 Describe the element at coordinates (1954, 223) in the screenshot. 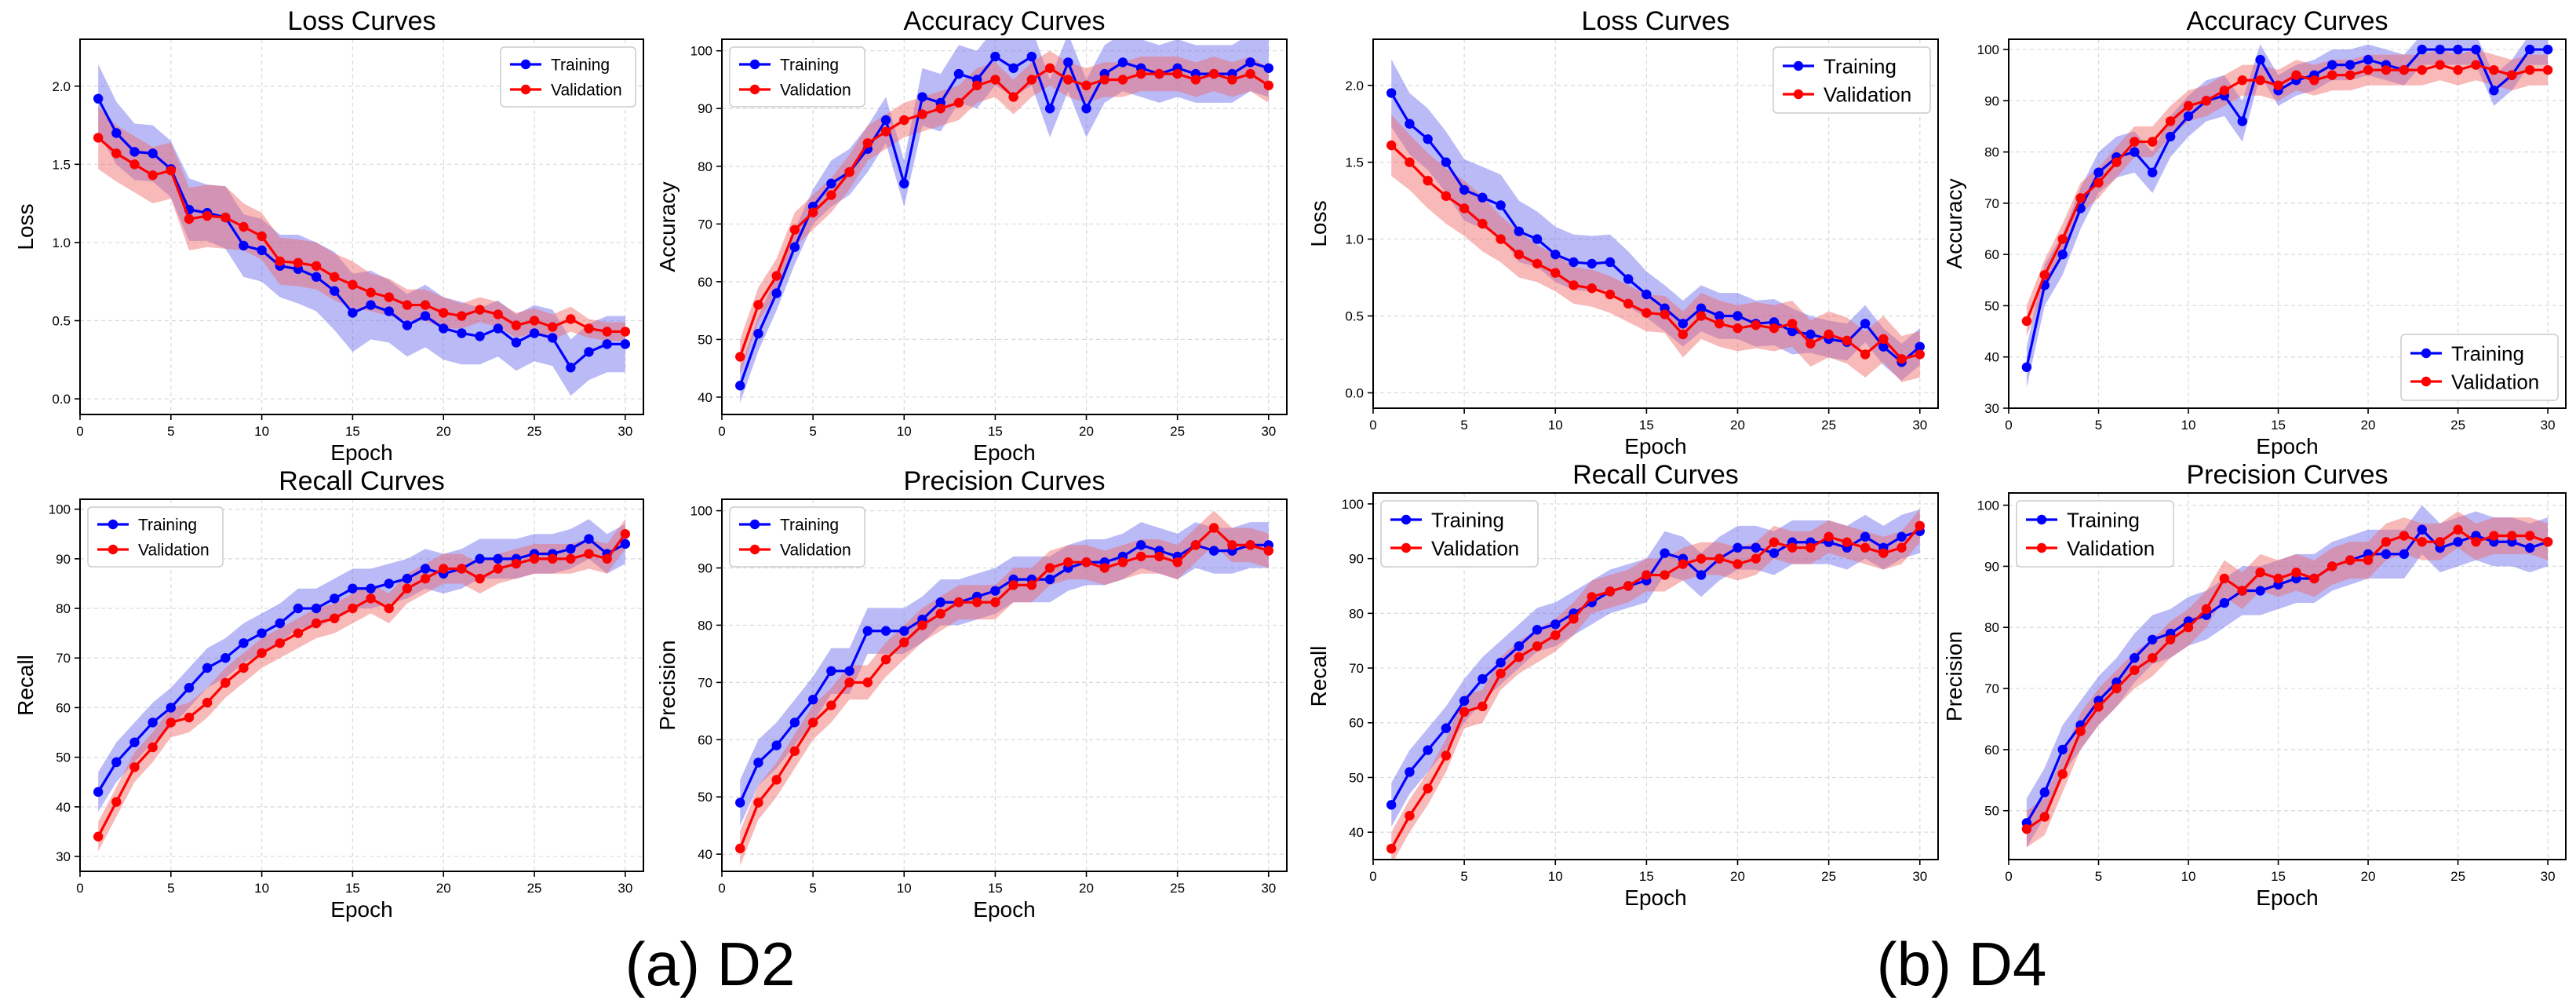

I see `y-axis-label: Accuracy` at that location.